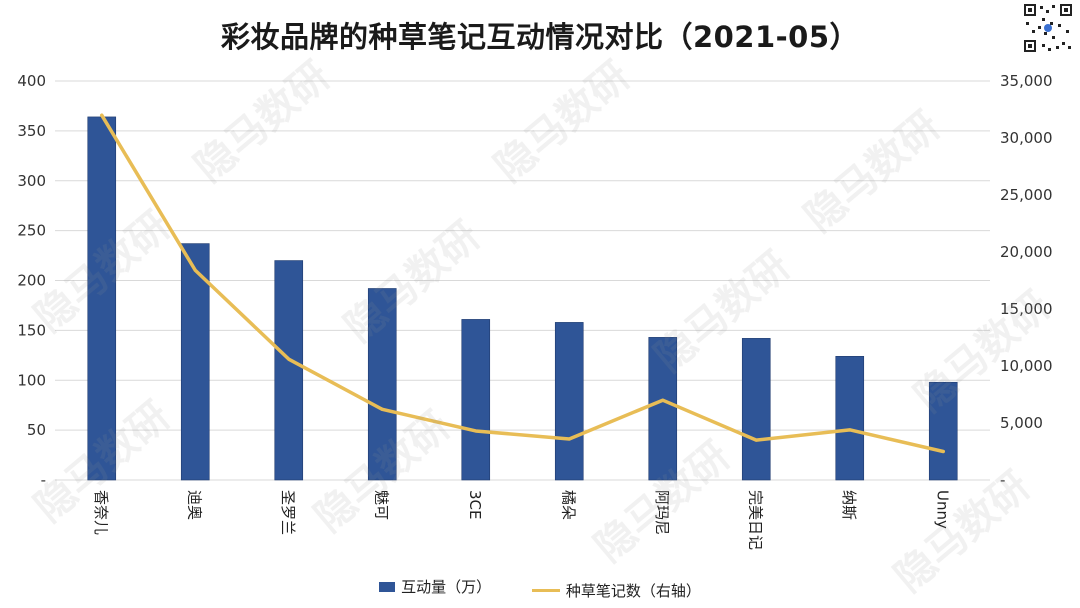  What do you see at coordinates (540, 37) in the screenshot?
I see `chart-title: 彩妆品牌的种草笔记互动情况对比（2021-05）` at bounding box center [540, 37].